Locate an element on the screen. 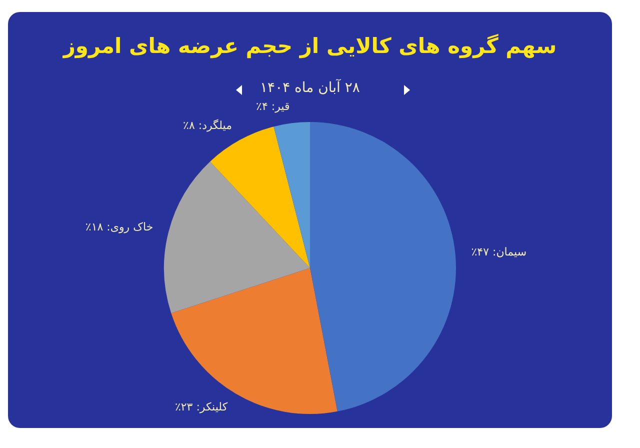 Image resolution: width=640 pixels, height=448 pixels. slice-label: سیمان: ۴۷٪ is located at coordinates (499, 252).